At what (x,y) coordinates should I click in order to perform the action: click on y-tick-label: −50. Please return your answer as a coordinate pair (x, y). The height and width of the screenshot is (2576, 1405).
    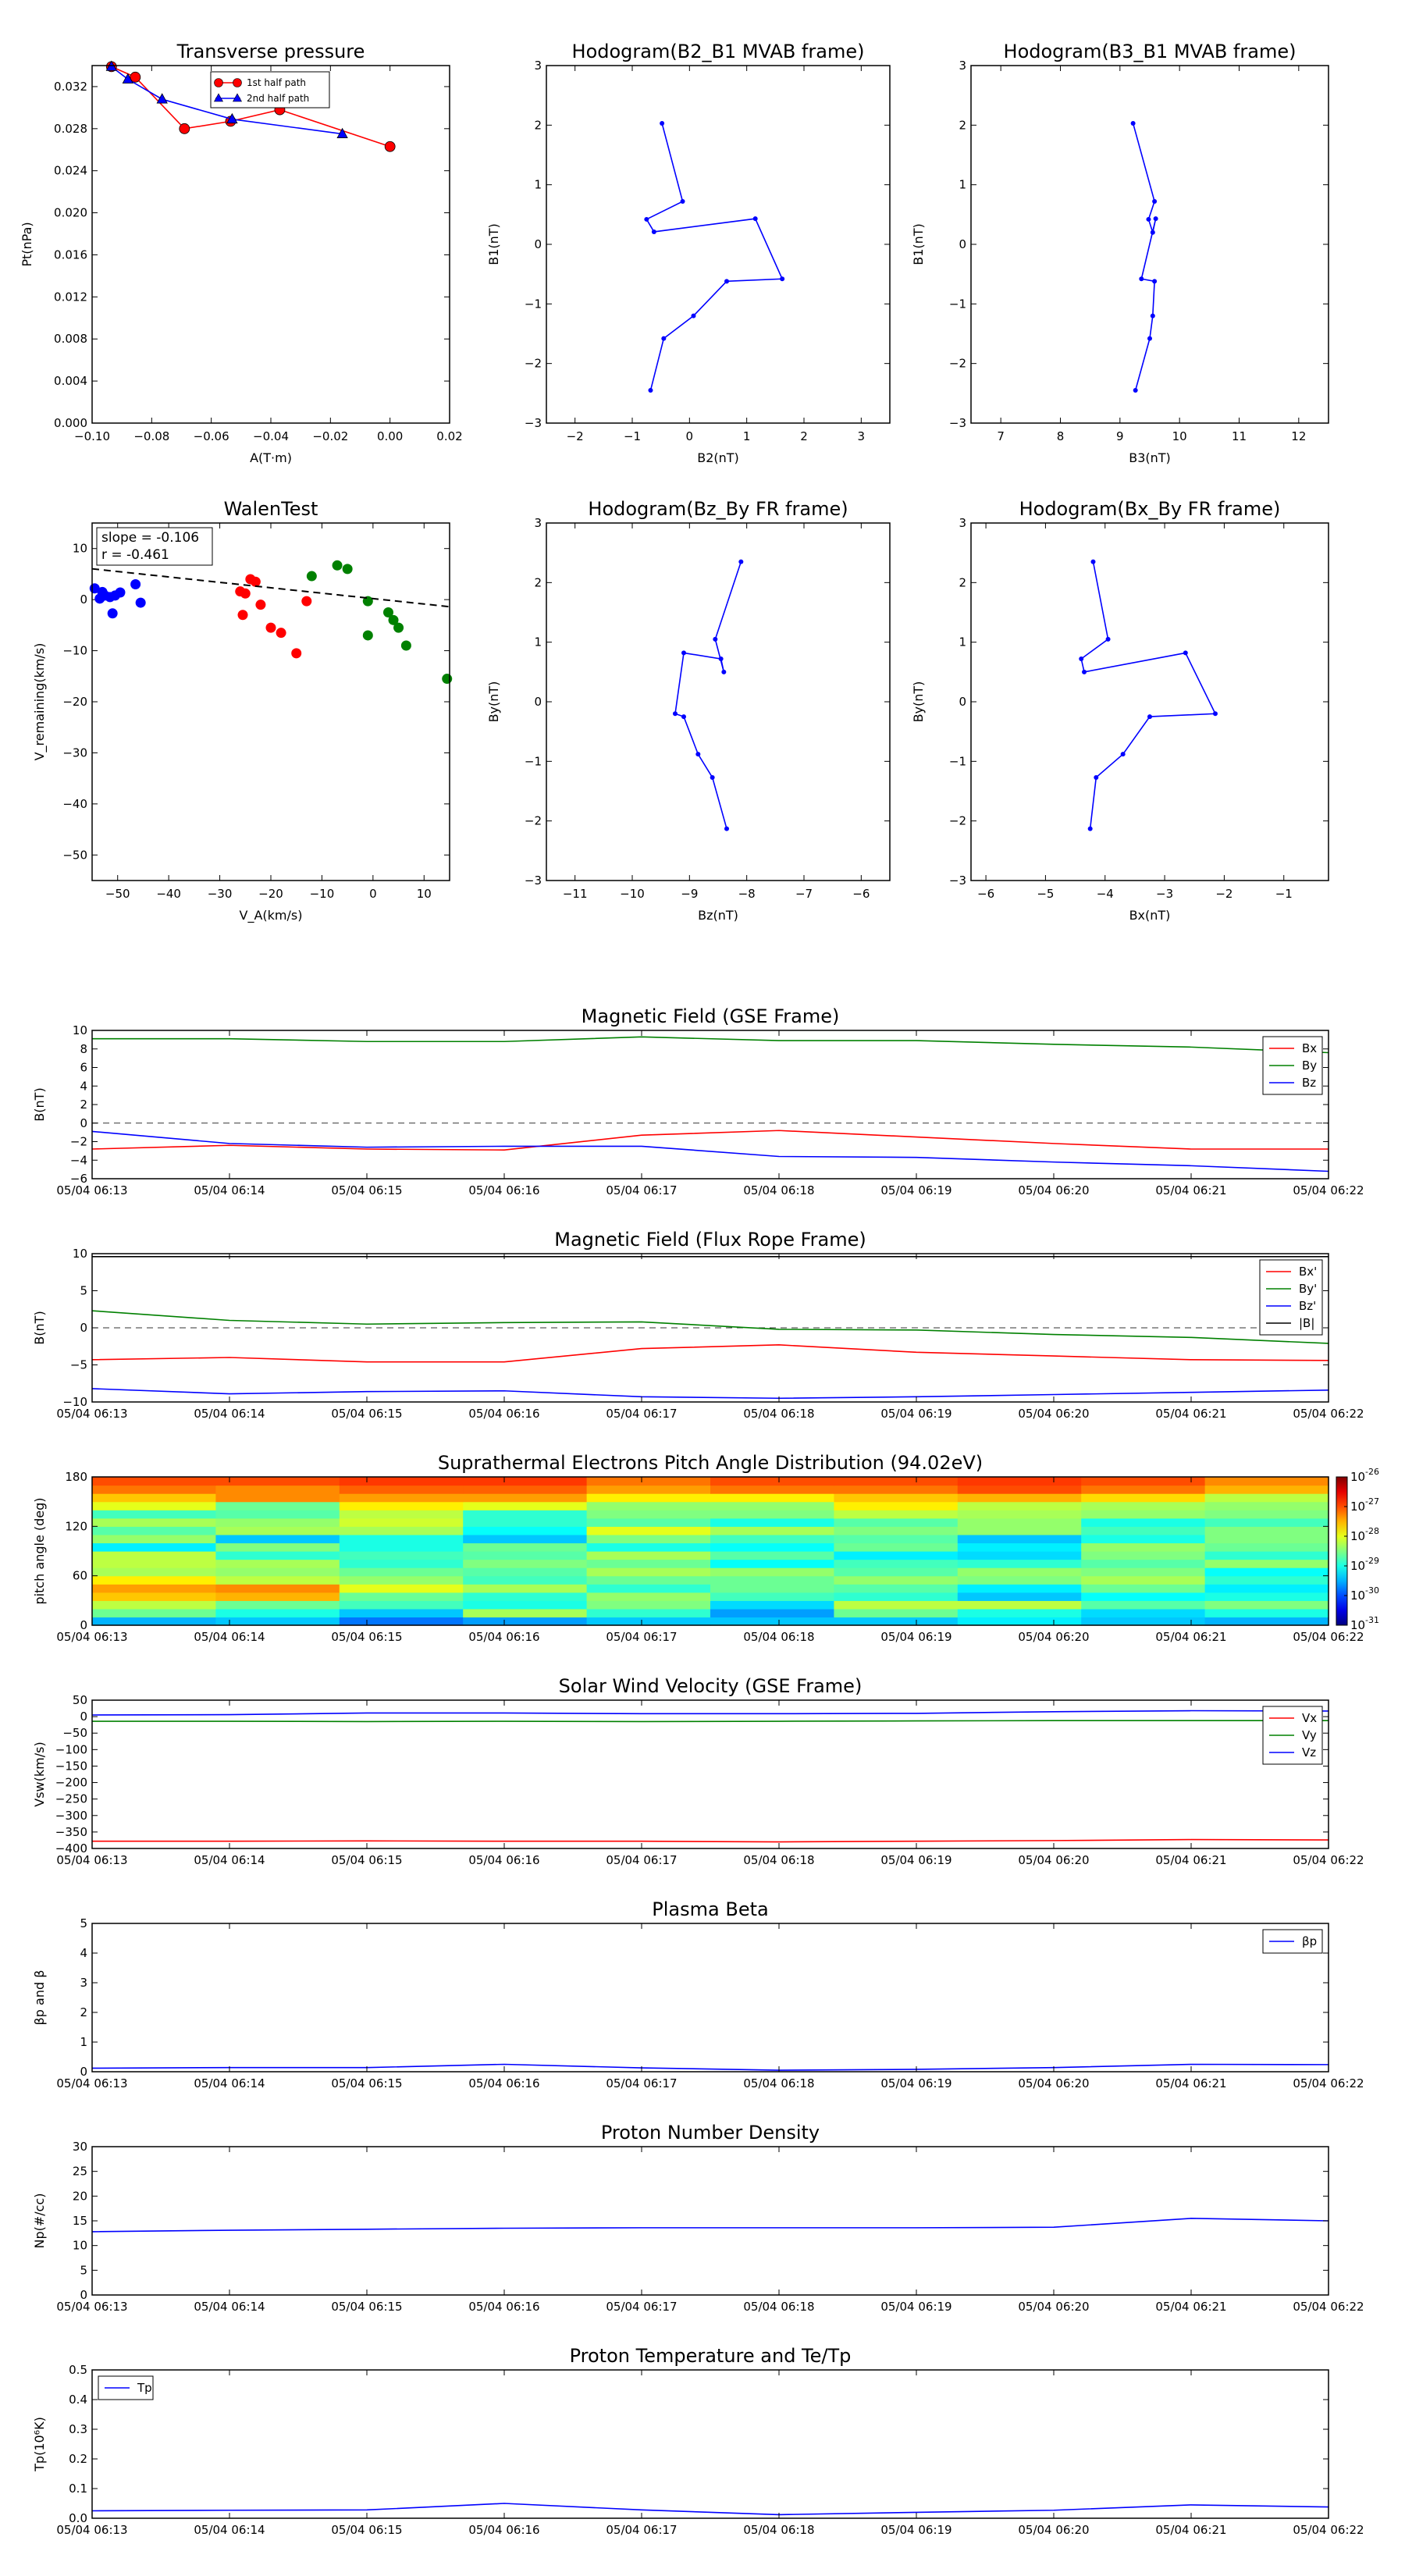
    Looking at the image, I should click on (74, 1733).